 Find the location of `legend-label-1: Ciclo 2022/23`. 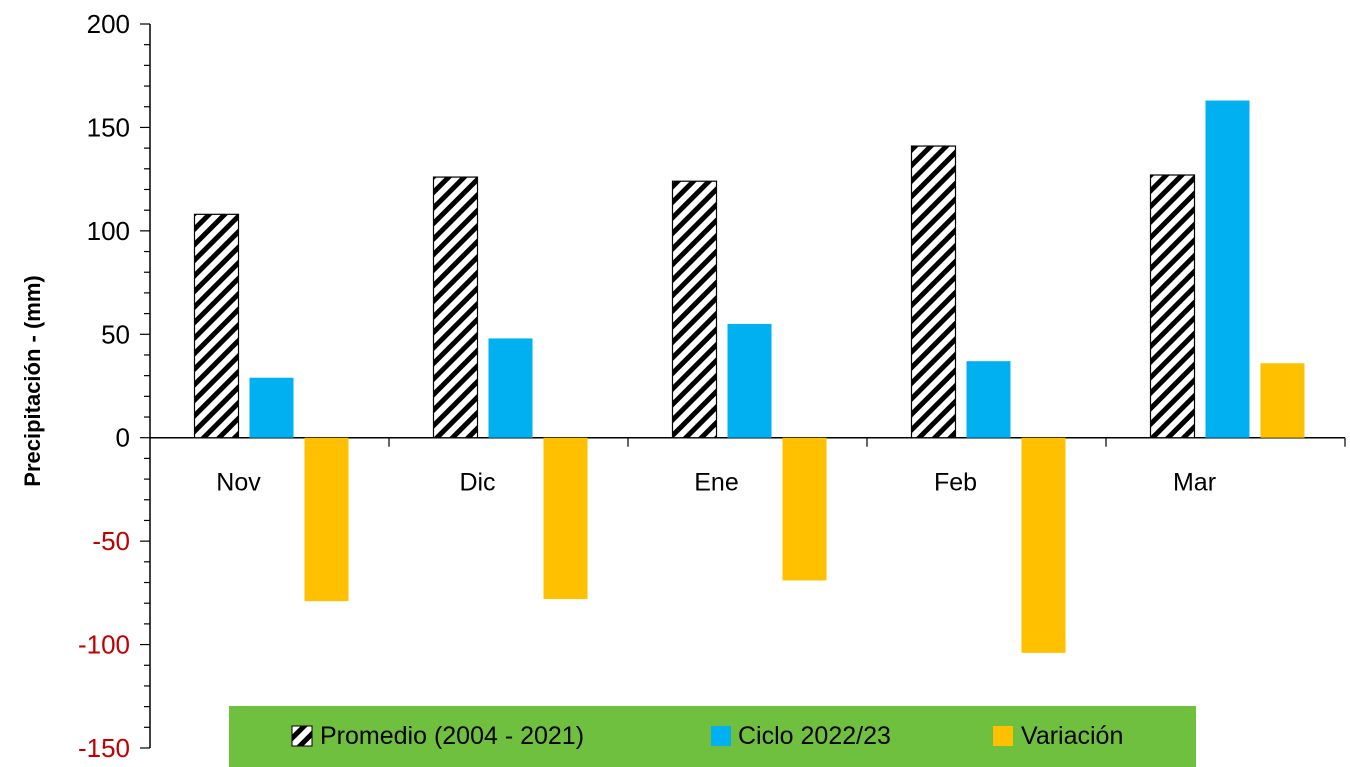

legend-label-1: Ciclo 2022/23 is located at coordinates (814, 736).